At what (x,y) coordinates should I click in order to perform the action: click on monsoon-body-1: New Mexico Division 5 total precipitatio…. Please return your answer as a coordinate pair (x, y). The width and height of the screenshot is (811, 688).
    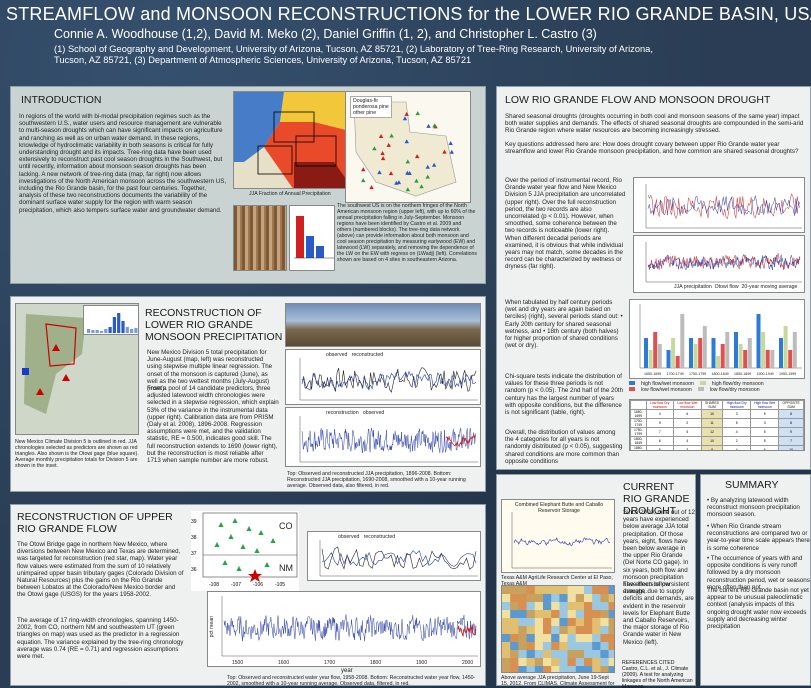
    Looking at the image, I should click on (210, 371).